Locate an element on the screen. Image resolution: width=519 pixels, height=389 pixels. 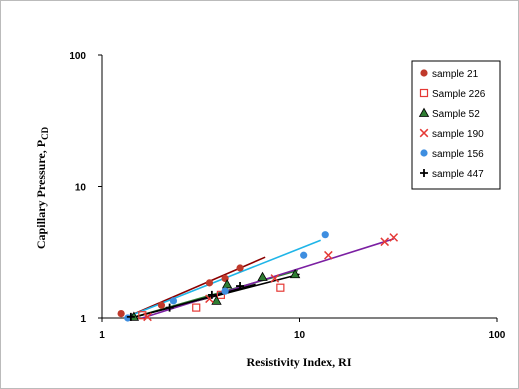
legend-label: Sample 226 is located at coordinates (459, 94).